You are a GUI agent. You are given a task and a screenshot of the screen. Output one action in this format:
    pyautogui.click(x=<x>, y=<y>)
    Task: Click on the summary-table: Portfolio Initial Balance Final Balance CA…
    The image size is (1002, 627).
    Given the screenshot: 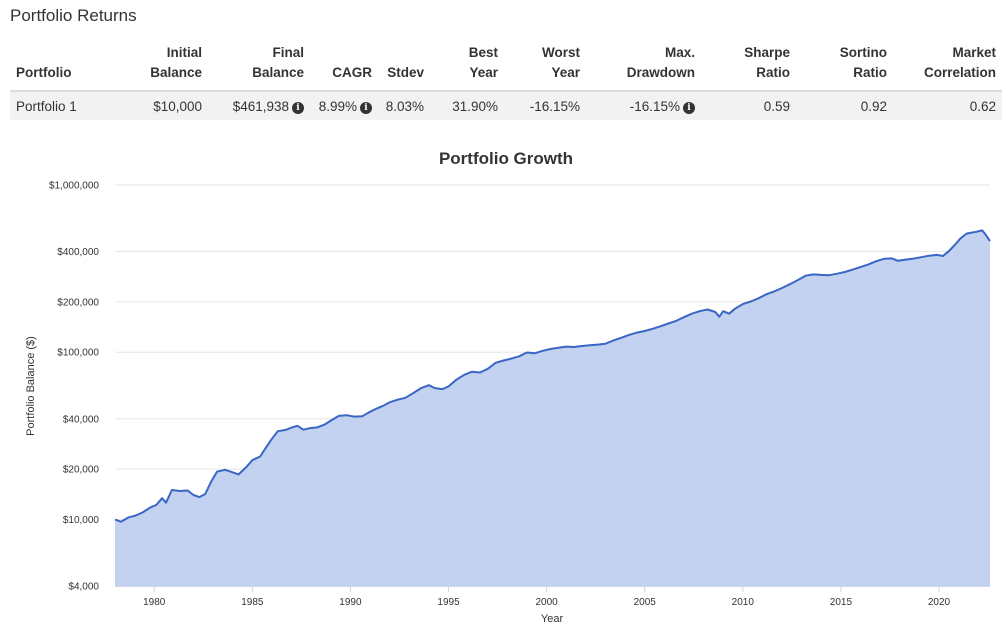 What is the action you would take?
    pyautogui.click(x=506, y=80)
    